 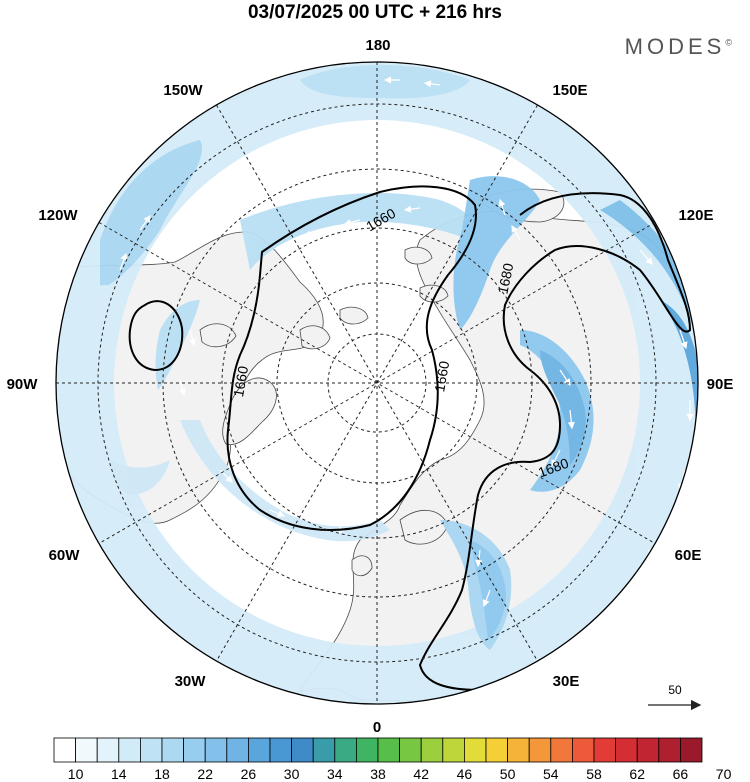 I want to click on lon-label-180: 180, so click(x=377, y=45).